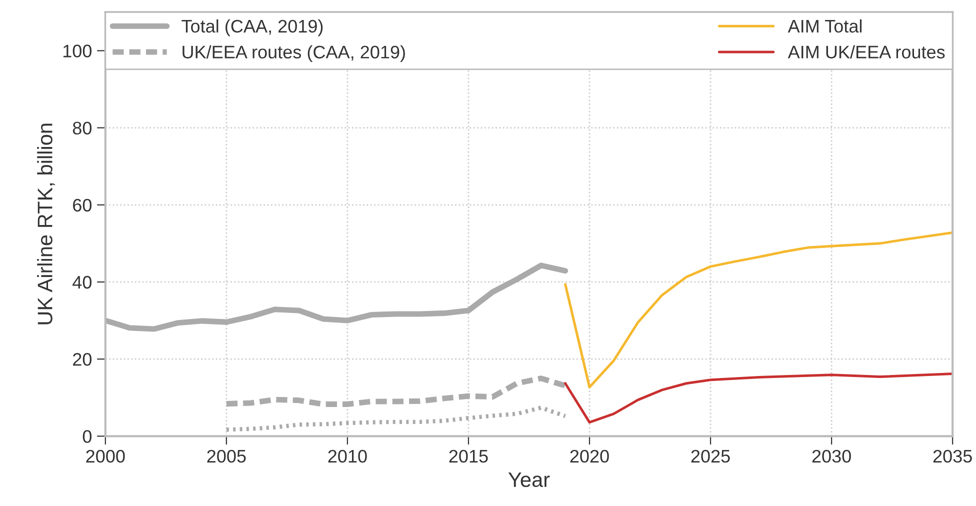 The width and height of the screenshot is (976, 506). What do you see at coordinates (77, 51) in the screenshot?
I see `y-tick-label: 100` at bounding box center [77, 51].